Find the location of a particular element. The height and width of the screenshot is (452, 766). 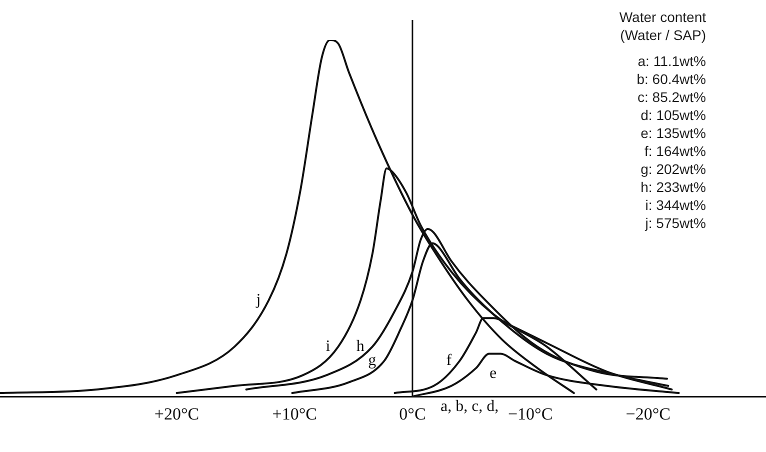

annotation: e: 135wt% is located at coordinates (673, 133).